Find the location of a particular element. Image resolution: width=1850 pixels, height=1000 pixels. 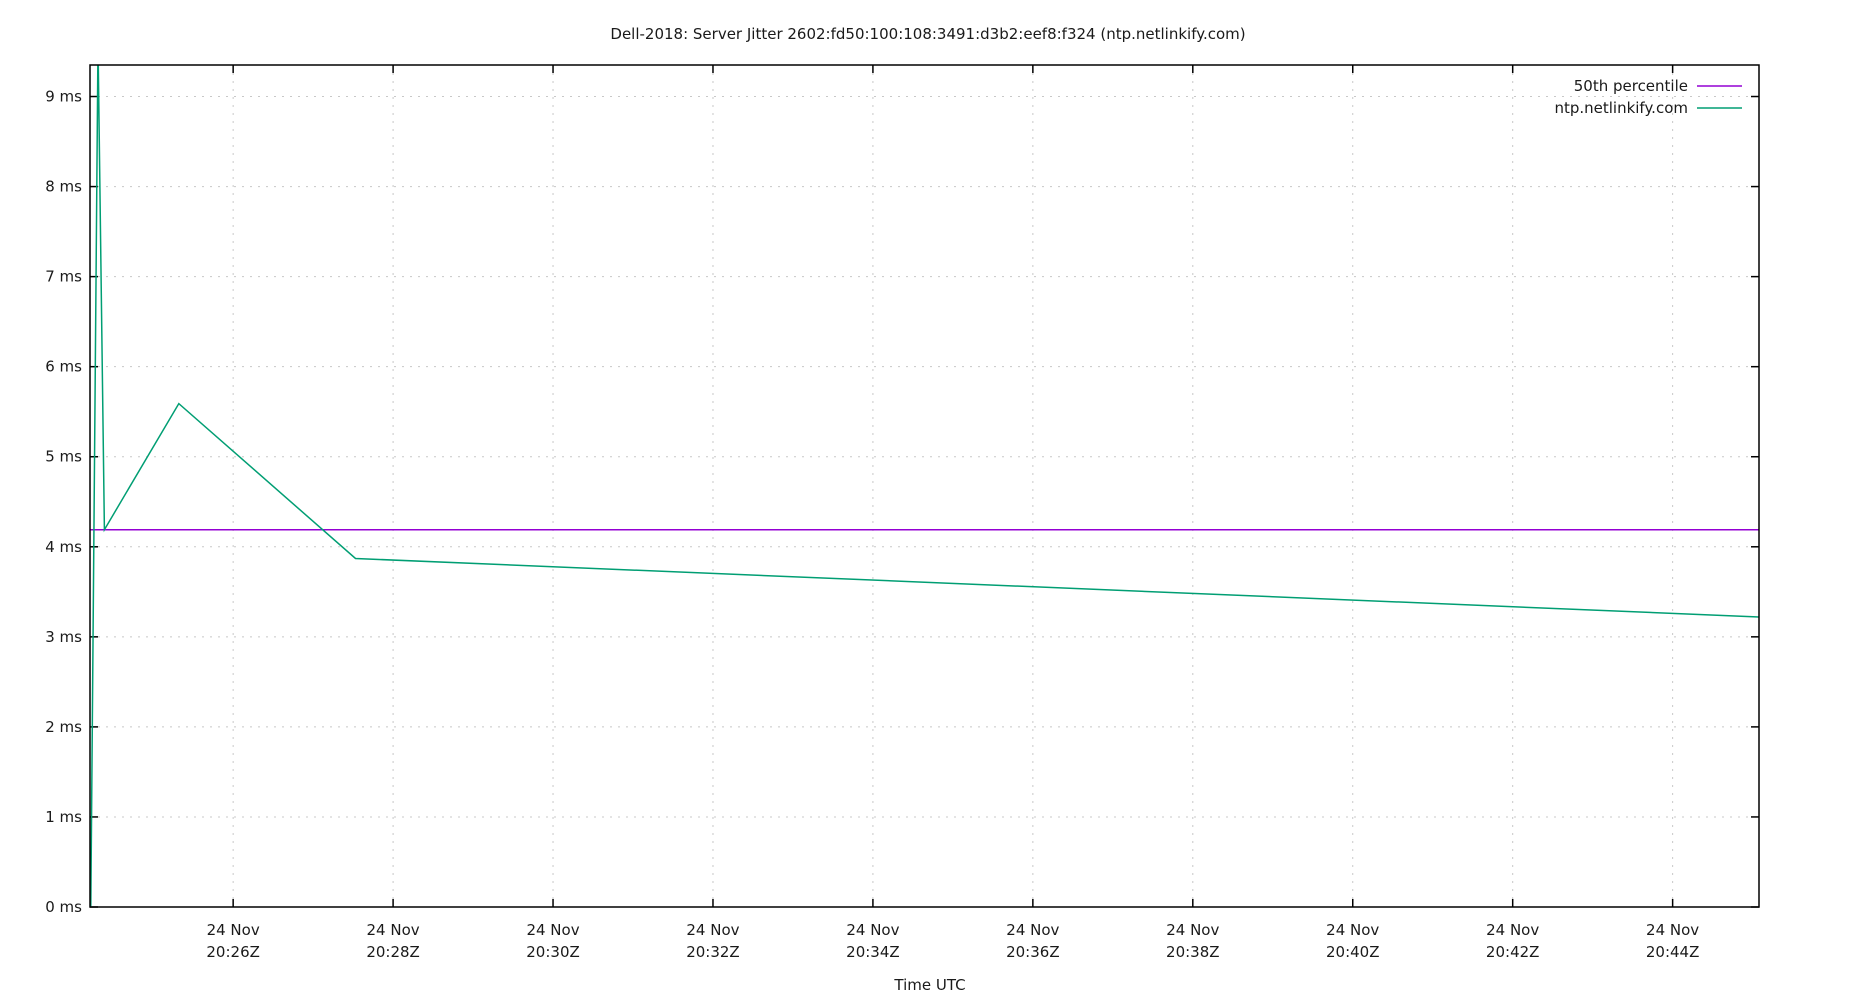

x-tick-label-time: 20:36Z is located at coordinates (1033, 952).